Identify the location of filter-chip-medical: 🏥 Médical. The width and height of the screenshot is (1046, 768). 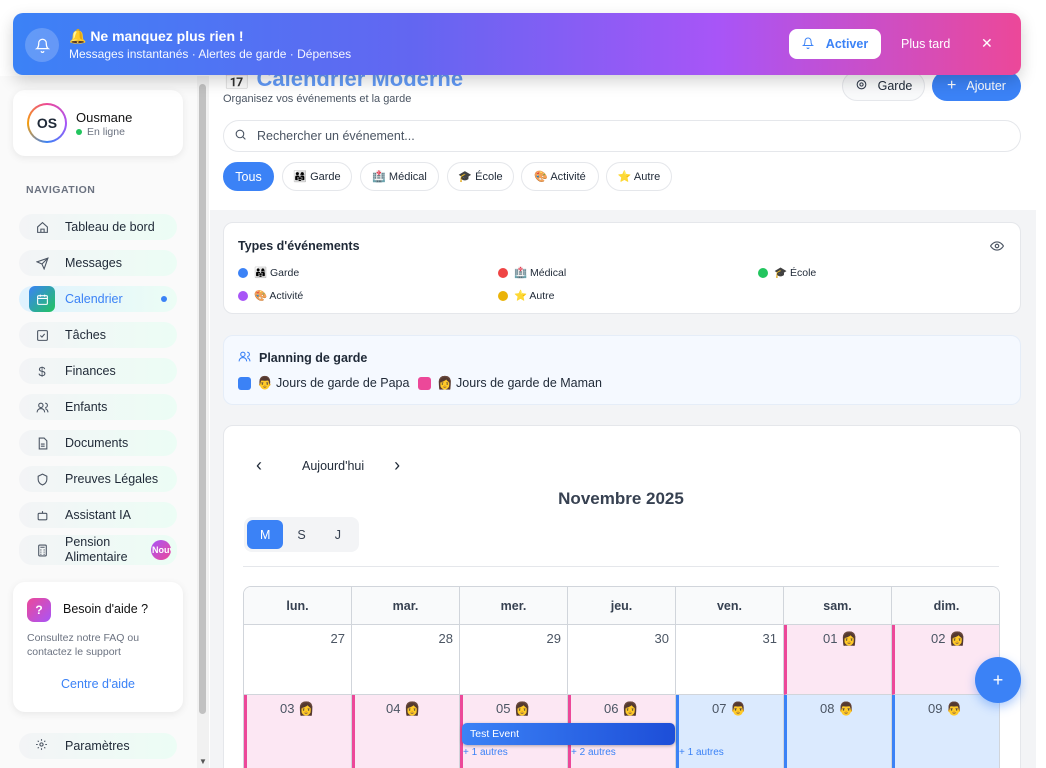
(399, 176).